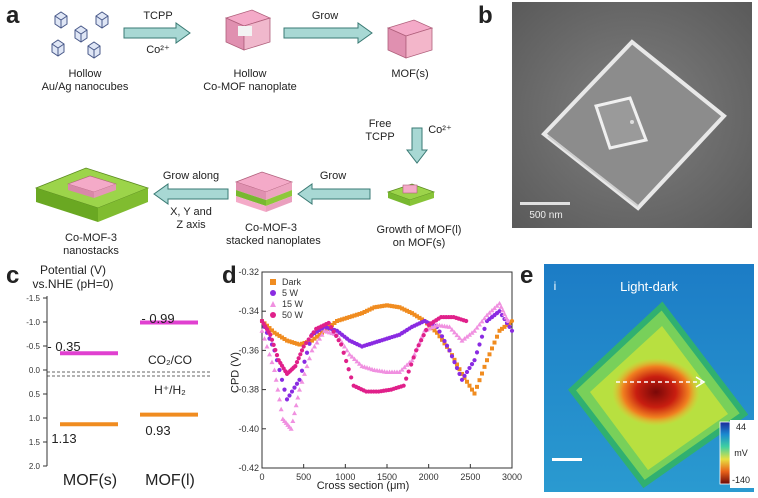 The height and width of the screenshot is (498, 758). Describe the element at coordinates (129, 373) in the screenshot. I see `band-levels` at that location.